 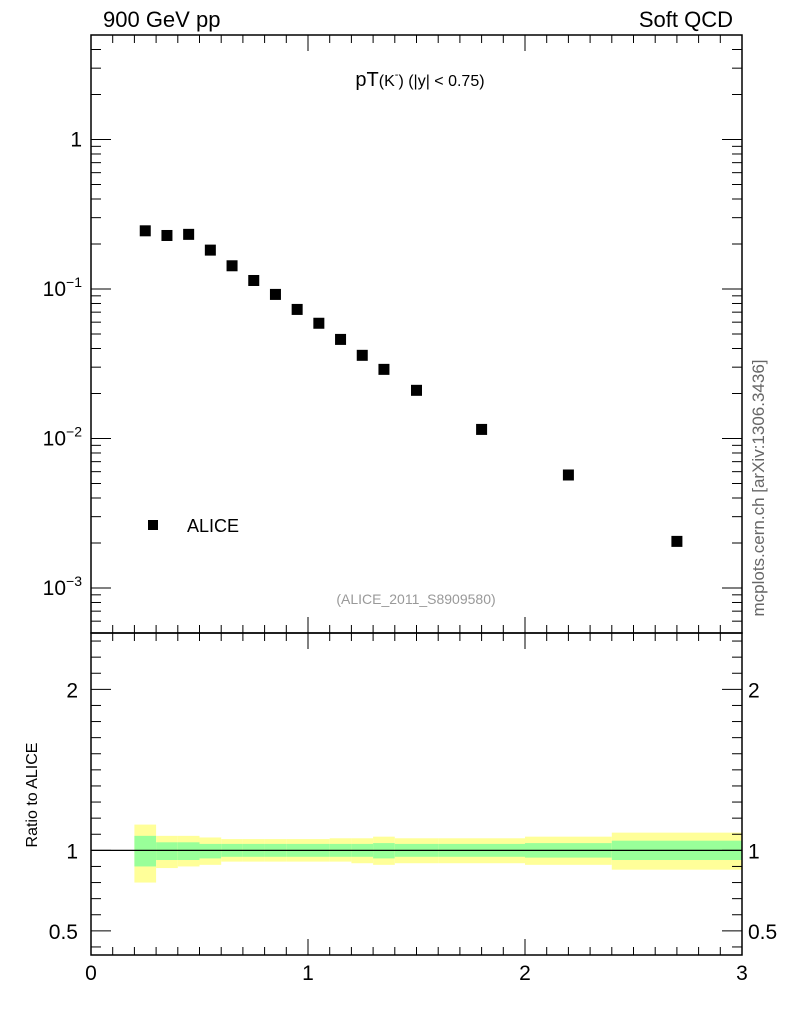 What do you see at coordinates (63, 436) in the screenshot?
I see `y-tick-label: 10⁻²` at bounding box center [63, 436].